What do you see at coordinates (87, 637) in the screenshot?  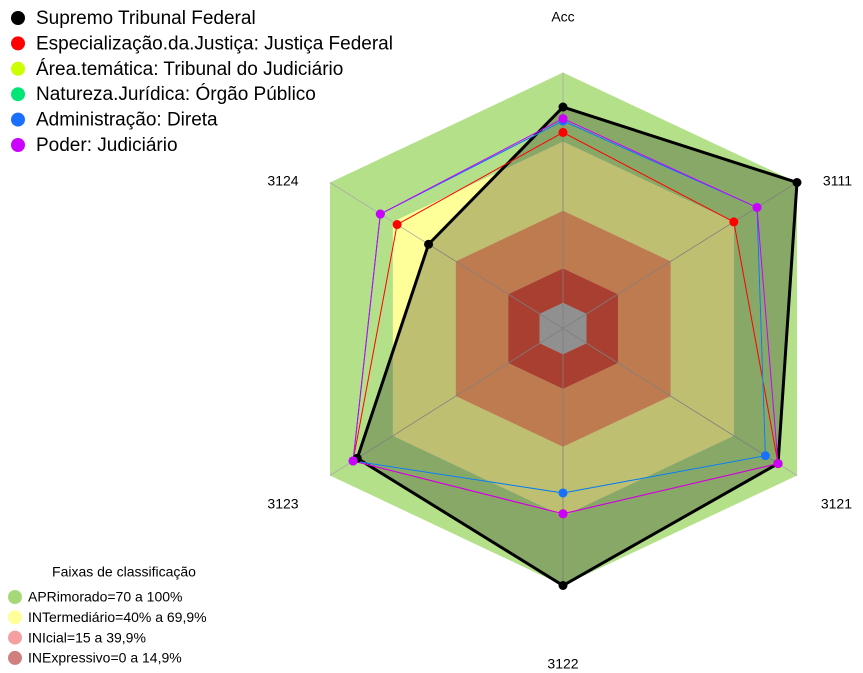 I see `band-legend-label: INIcial=15 a 39,9%` at bounding box center [87, 637].